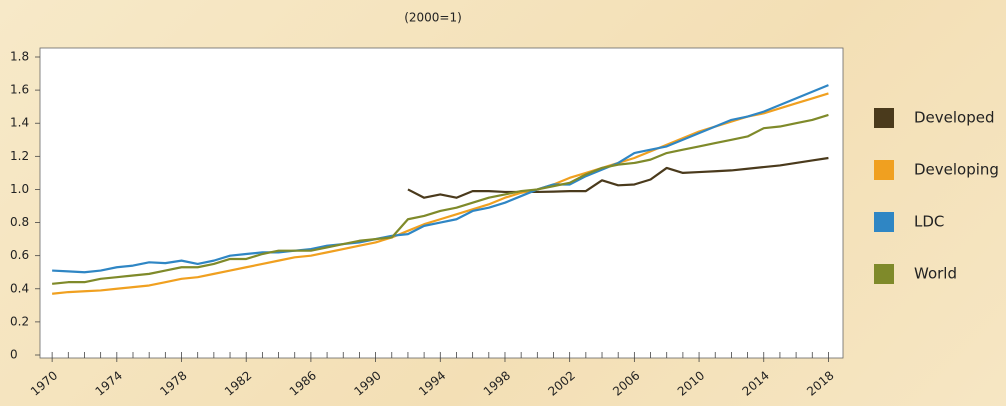 This screenshot has width=1006, height=406. What do you see at coordinates (626, 383) in the screenshot?
I see `x-tick-label: 2006` at bounding box center [626, 383].